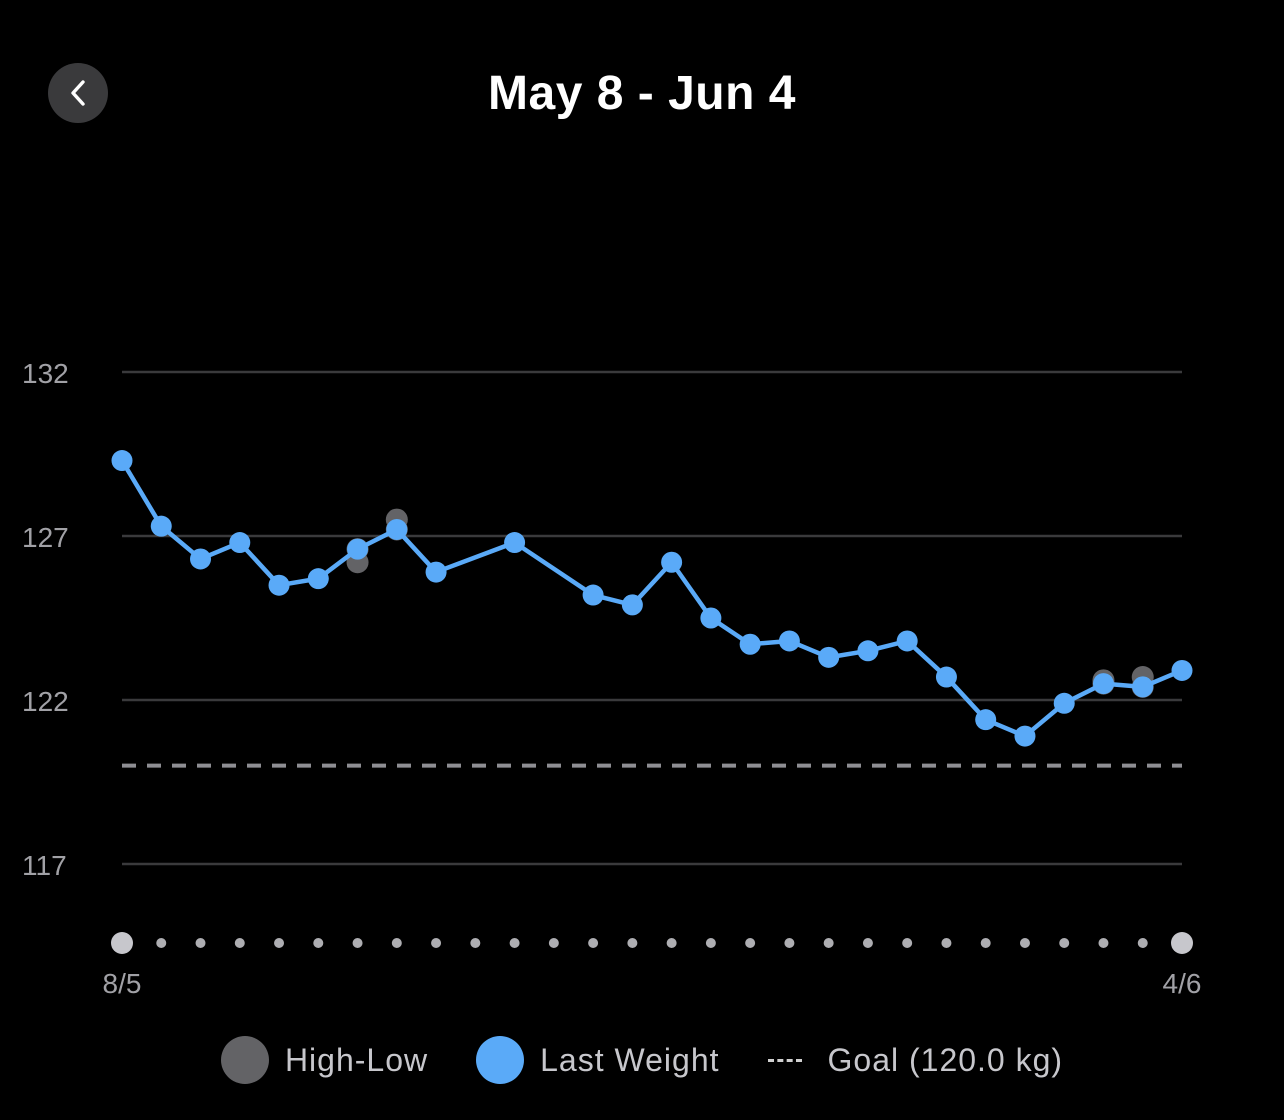 This screenshot has height=1120, width=1284. Describe the element at coordinates (630, 1059) in the screenshot. I see `legend-label-last-weight: Last Weight` at that location.